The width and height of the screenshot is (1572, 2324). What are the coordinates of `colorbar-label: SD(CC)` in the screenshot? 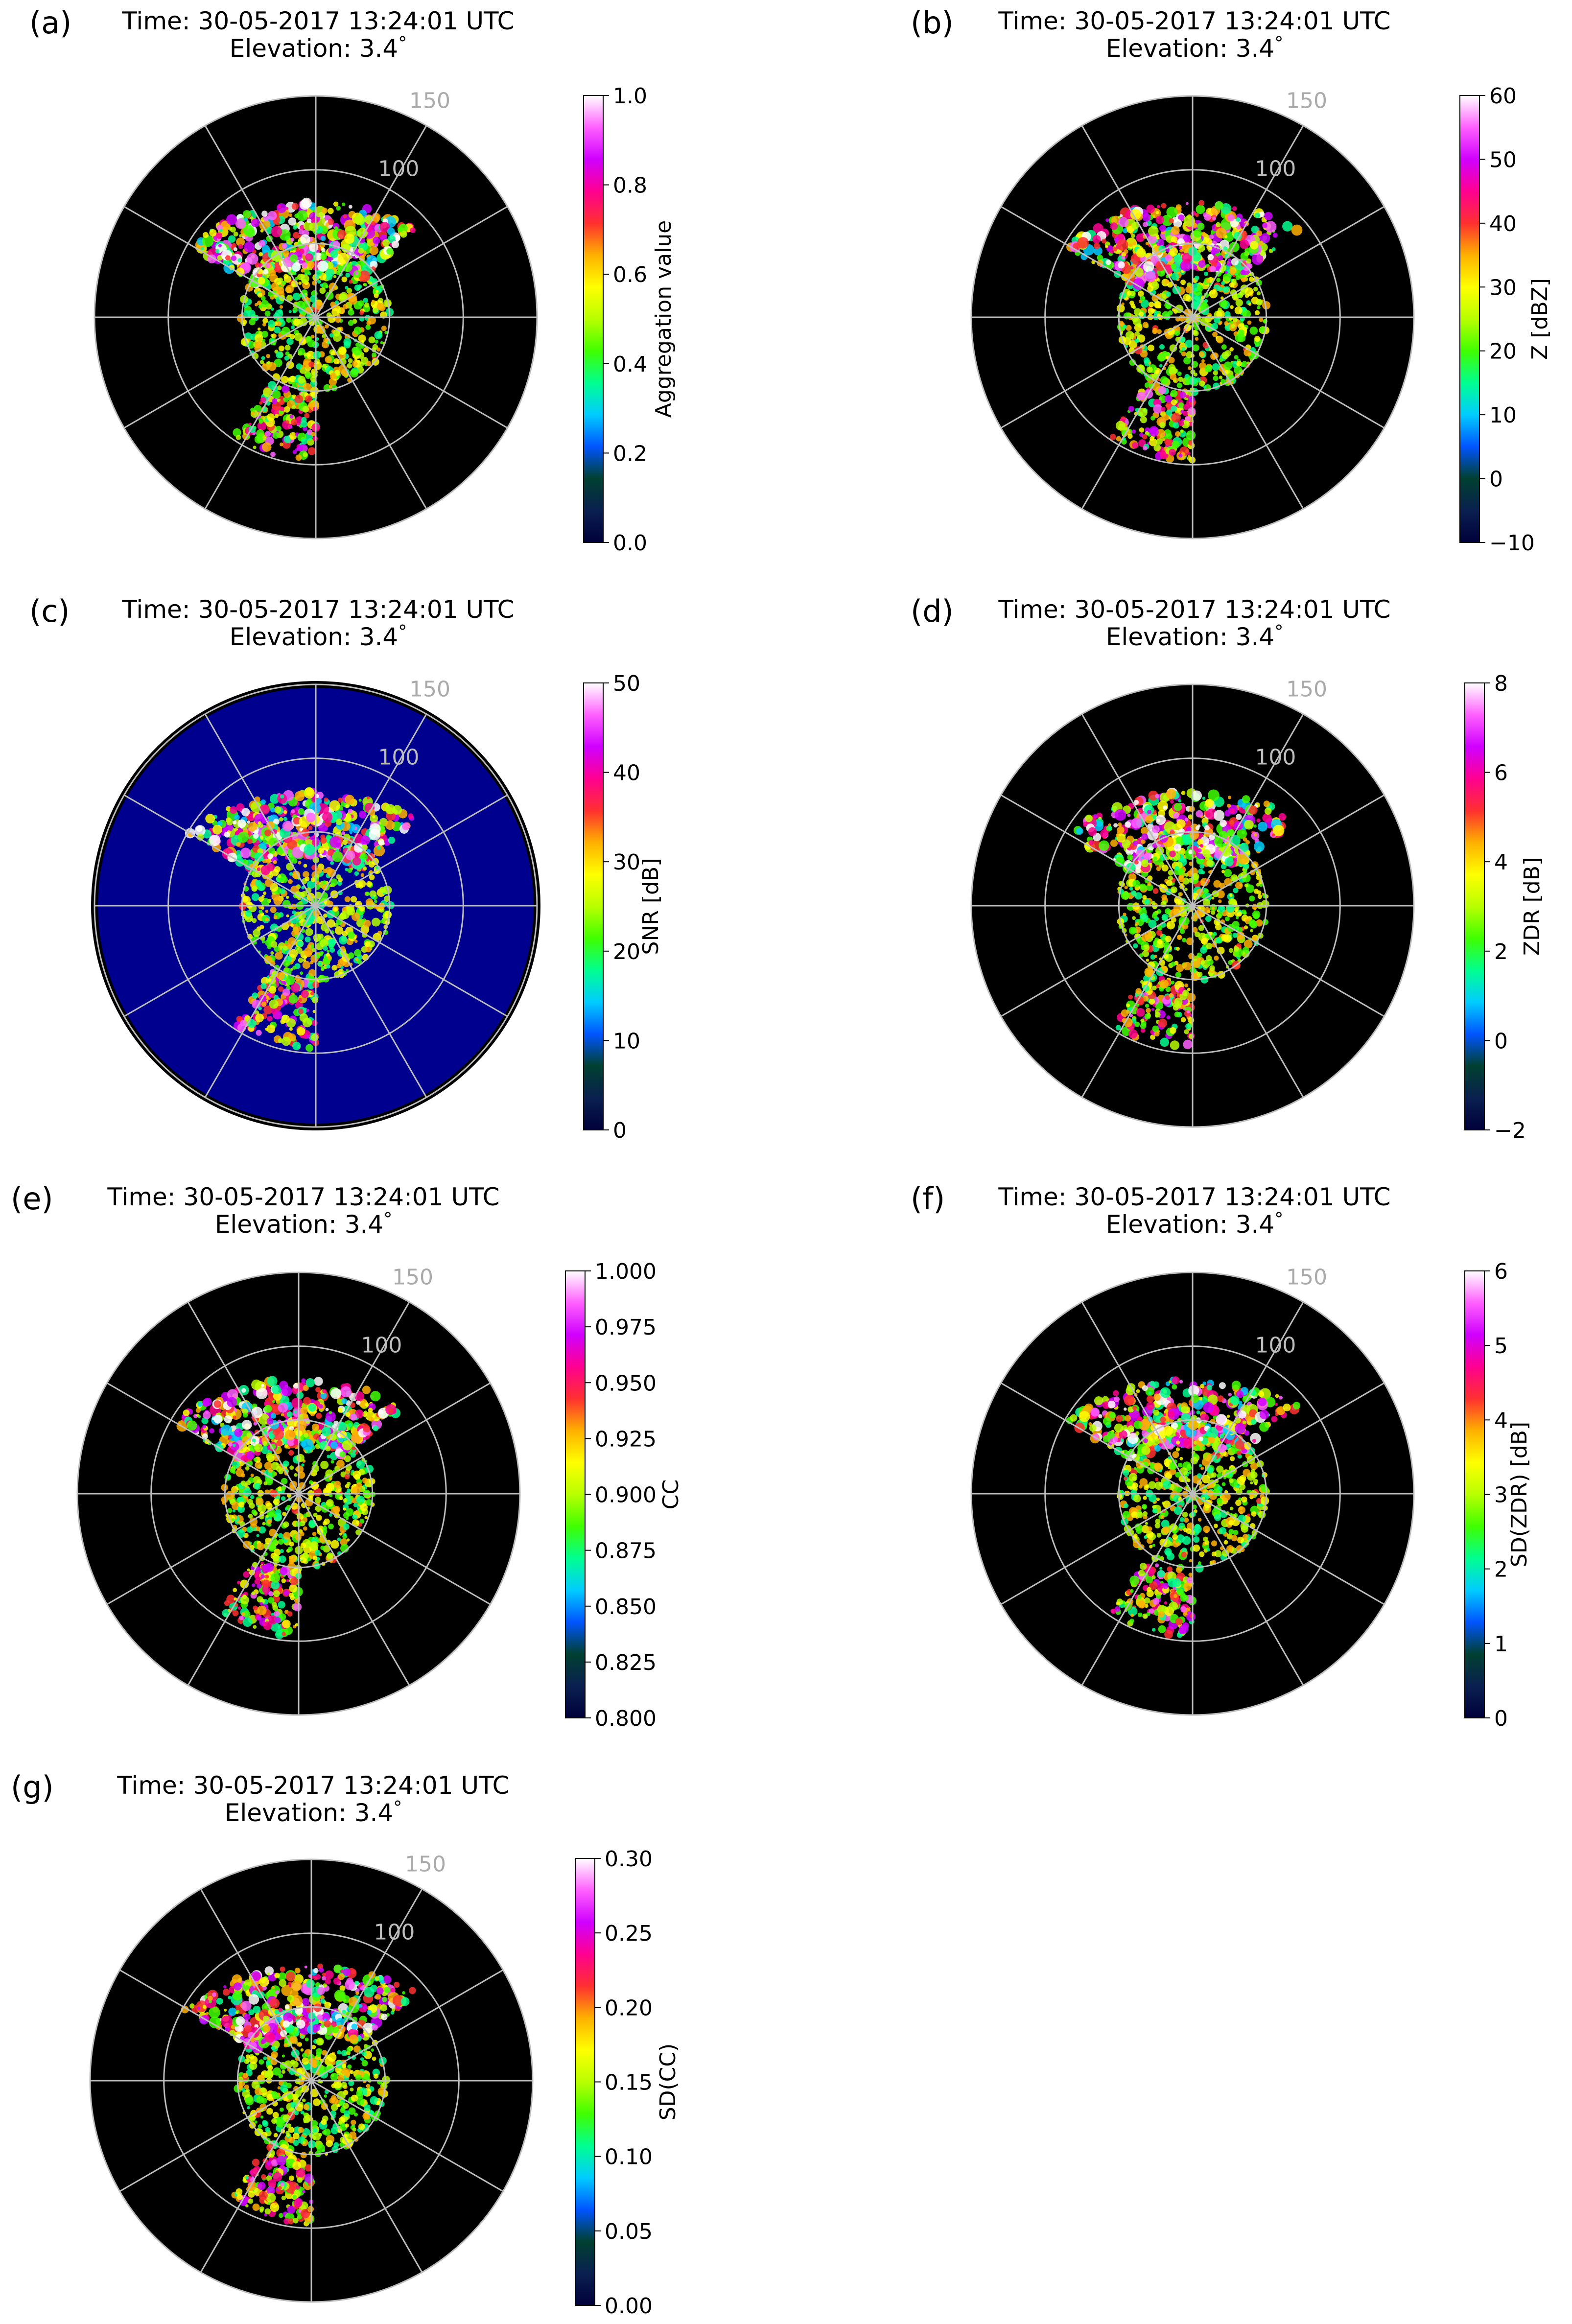 It's located at (668, 2082).